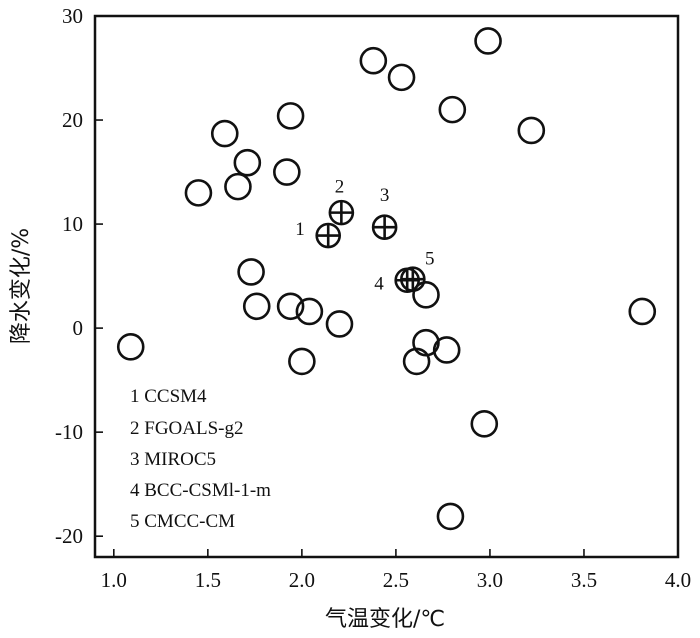 This screenshot has height=638, width=700. What do you see at coordinates (430, 258) in the screenshot?
I see `point-label-5: 5` at bounding box center [430, 258].